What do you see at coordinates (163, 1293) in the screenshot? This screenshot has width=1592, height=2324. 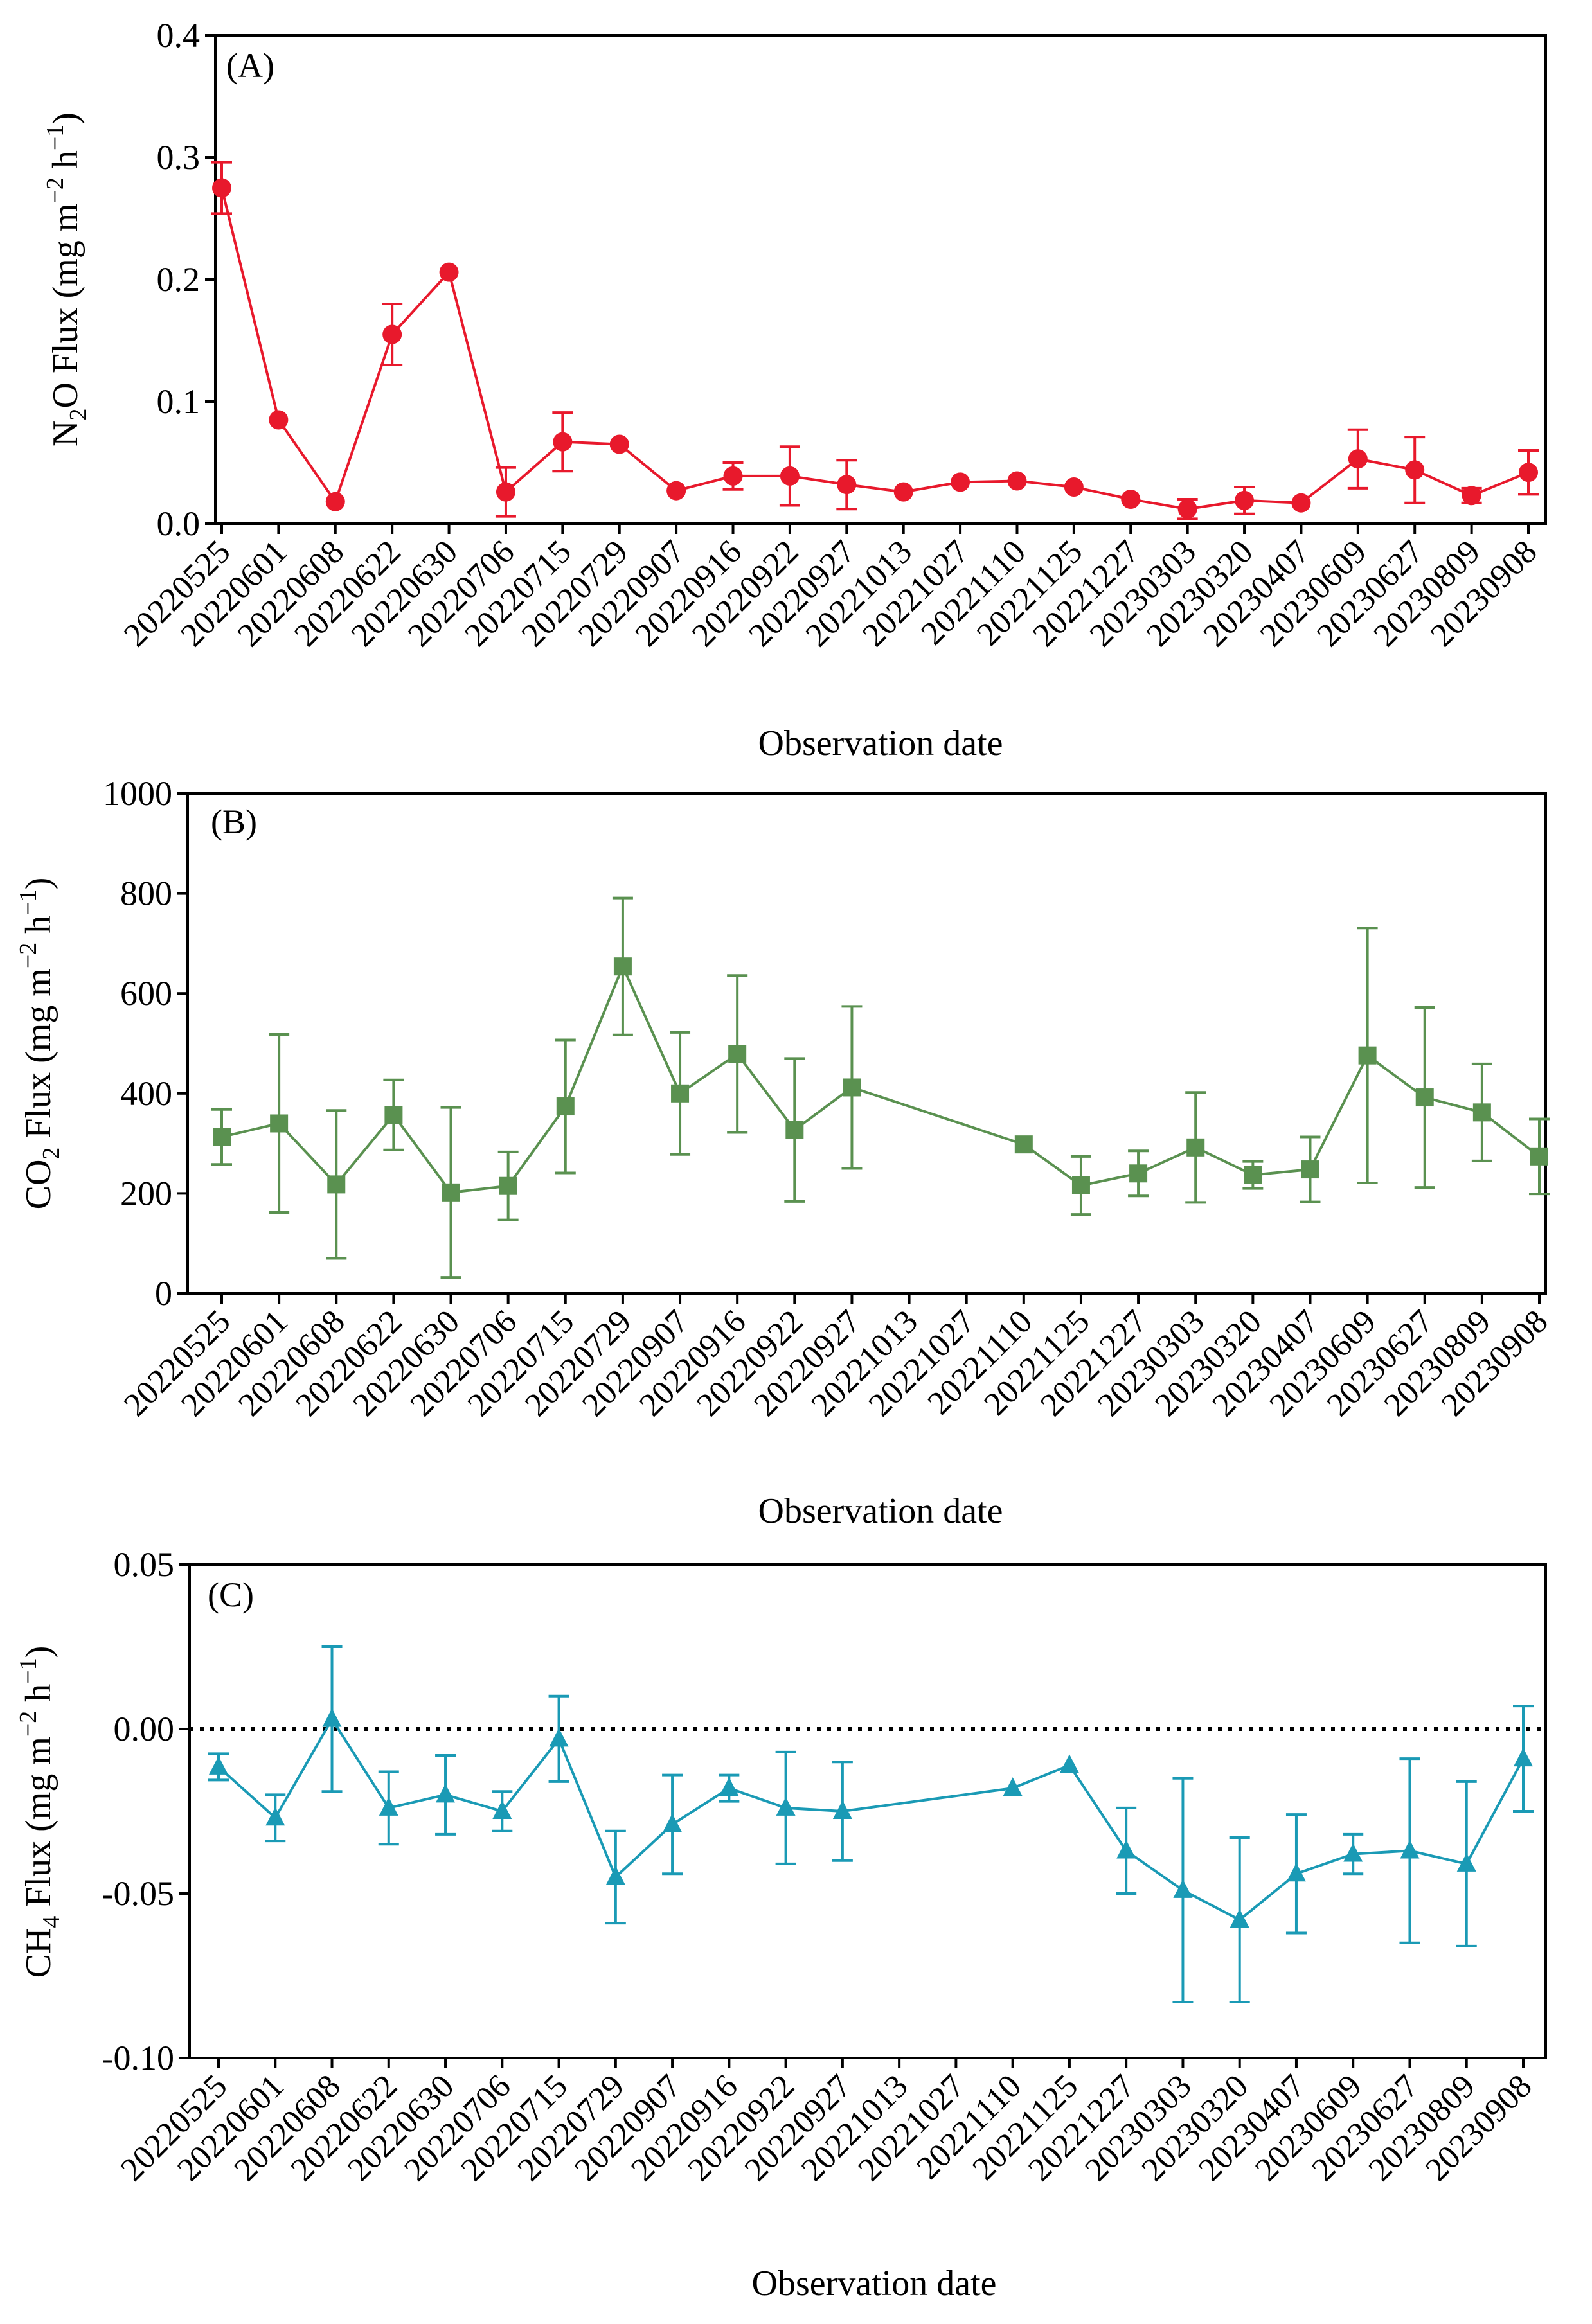 I see `y-tick-label: 0` at bounding box center [163, 1293].